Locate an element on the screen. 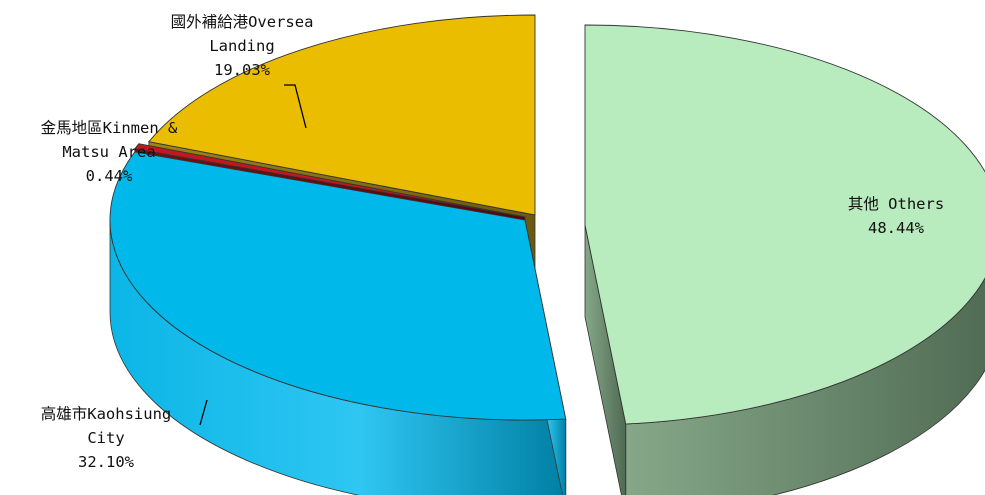  slice-percent-label: 48.44% is located at coordinates (896, 228).